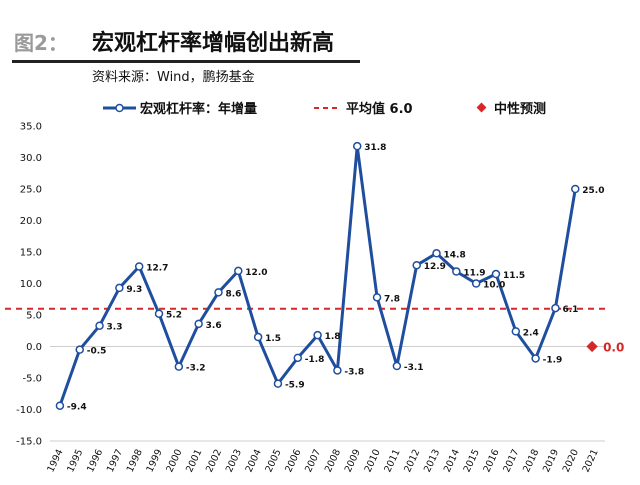  I want to click on data-label: -1.9, so click(553, 360).